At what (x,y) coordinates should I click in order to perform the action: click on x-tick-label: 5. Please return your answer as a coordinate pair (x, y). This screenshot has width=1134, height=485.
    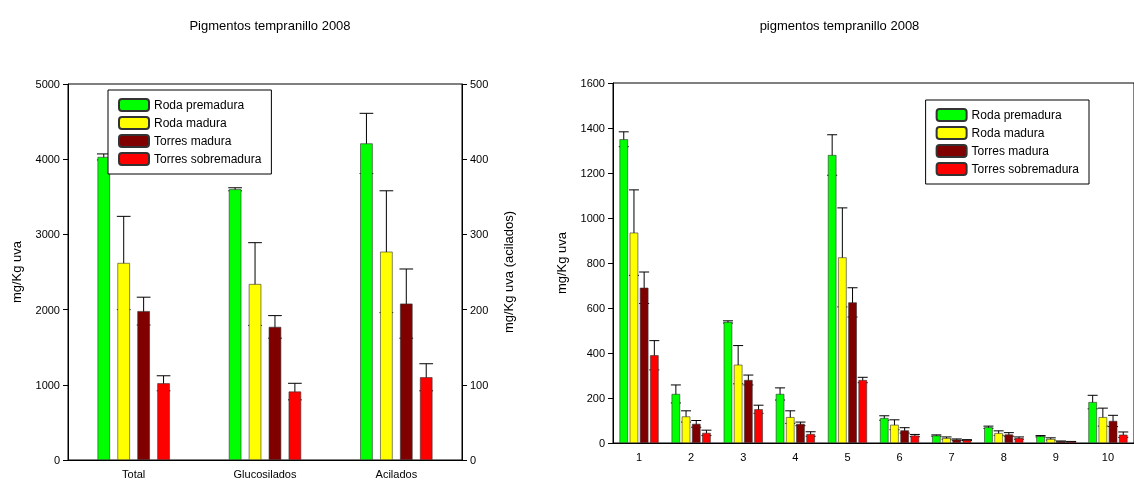
    Looking at the image, I should click on (847, 456).